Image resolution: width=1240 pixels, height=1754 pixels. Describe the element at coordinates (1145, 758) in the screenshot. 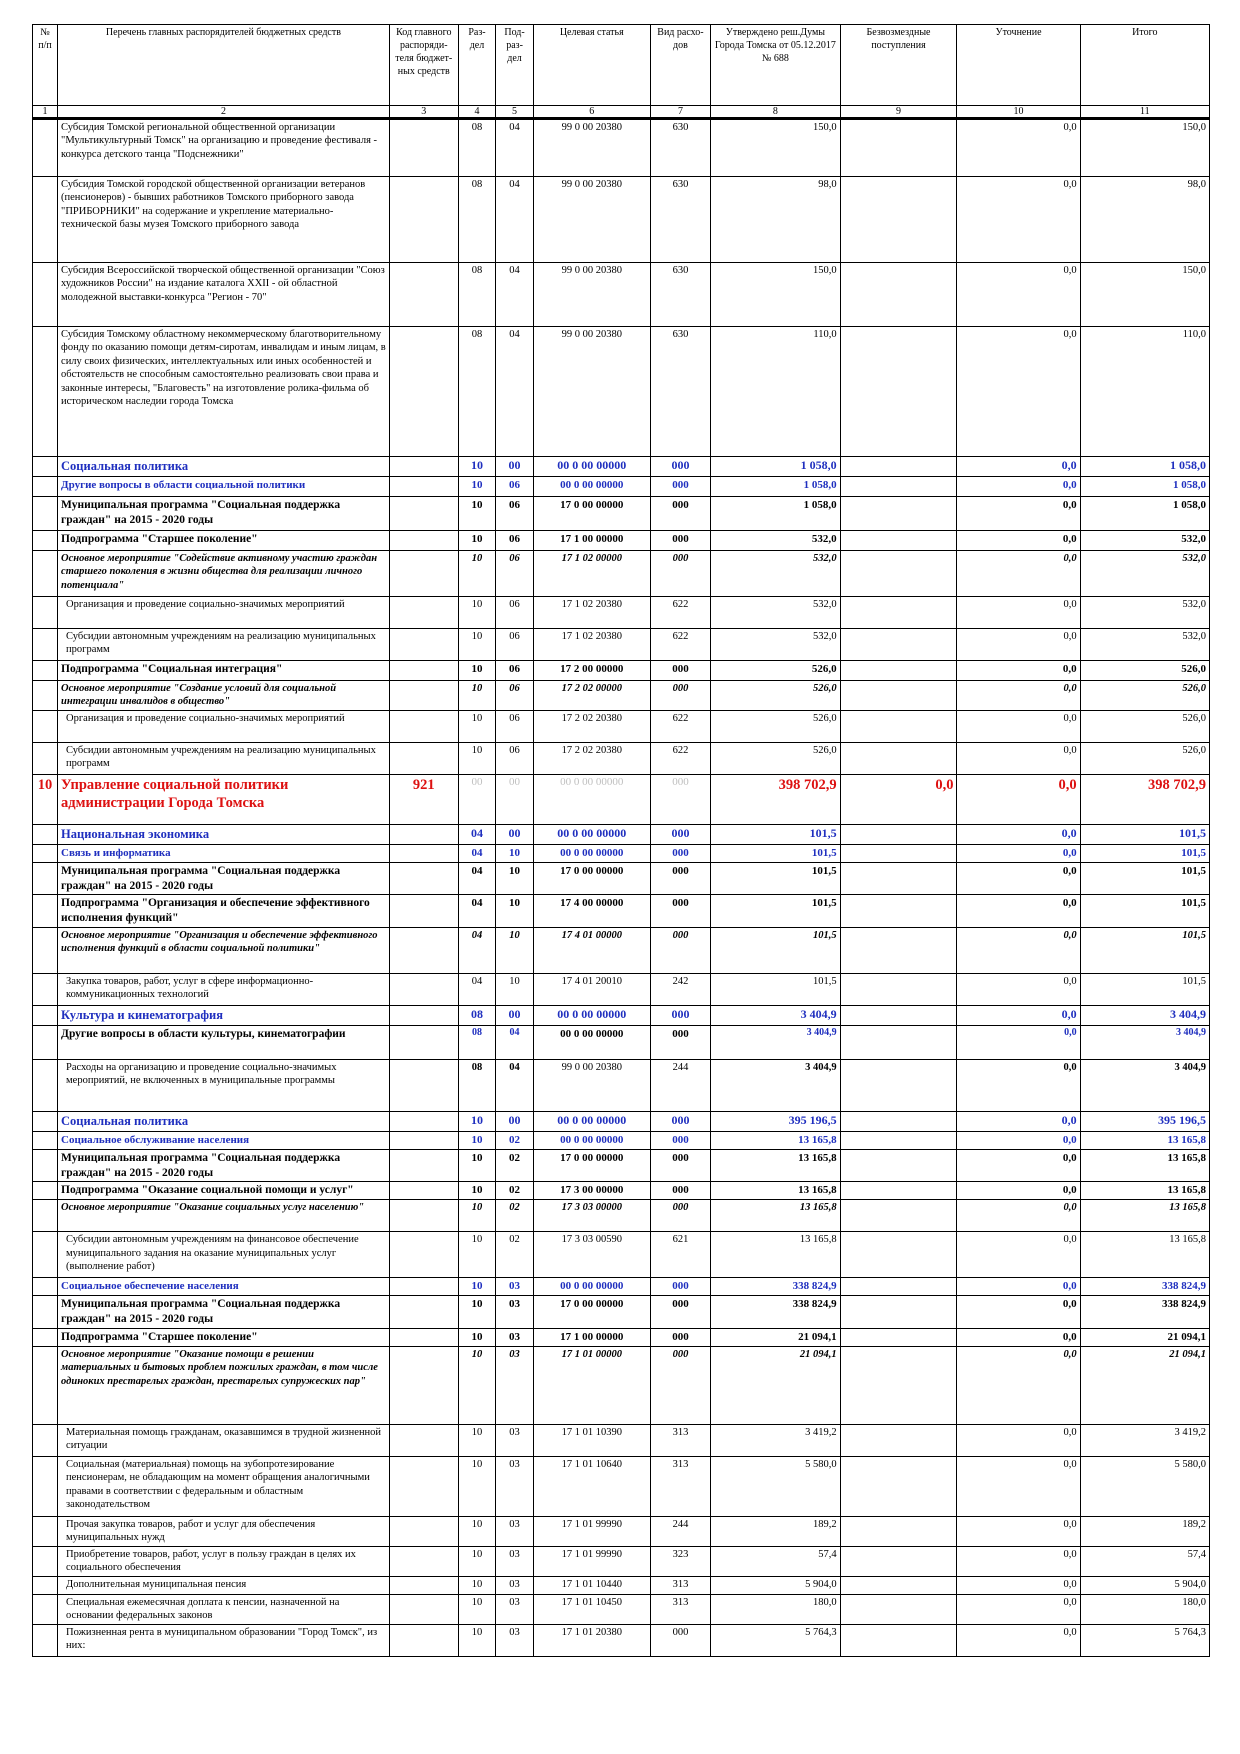

I see `cell-total: 526,0` at that location.